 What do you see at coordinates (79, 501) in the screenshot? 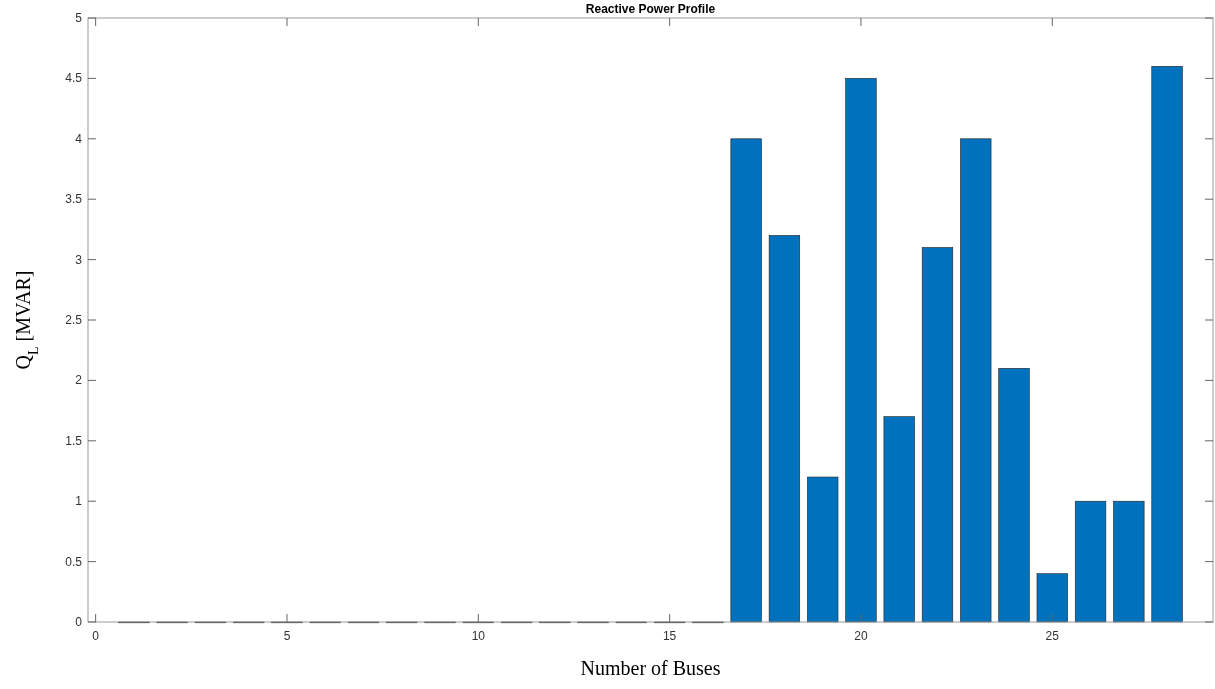
I see `y-tick-label: 1` at bounding box center [79, 501].